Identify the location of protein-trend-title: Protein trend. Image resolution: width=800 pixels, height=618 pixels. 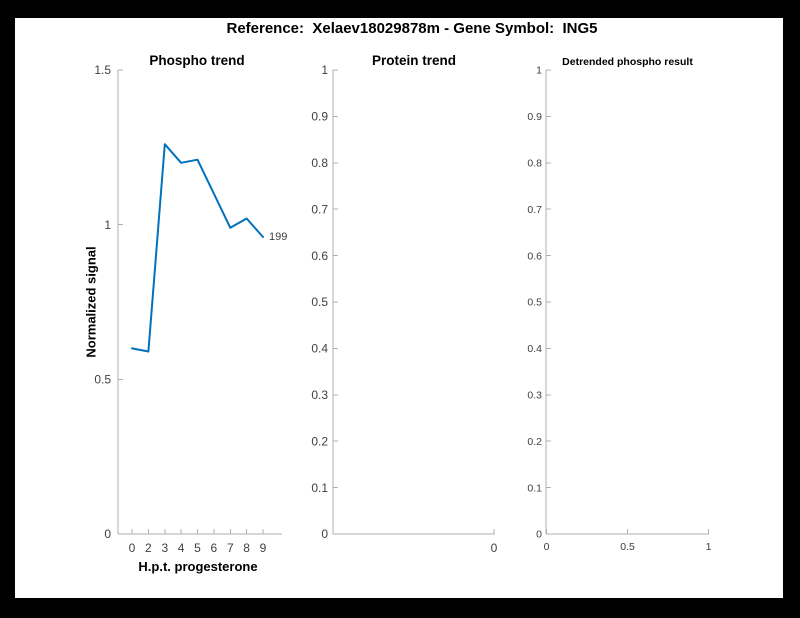
(413, 60).